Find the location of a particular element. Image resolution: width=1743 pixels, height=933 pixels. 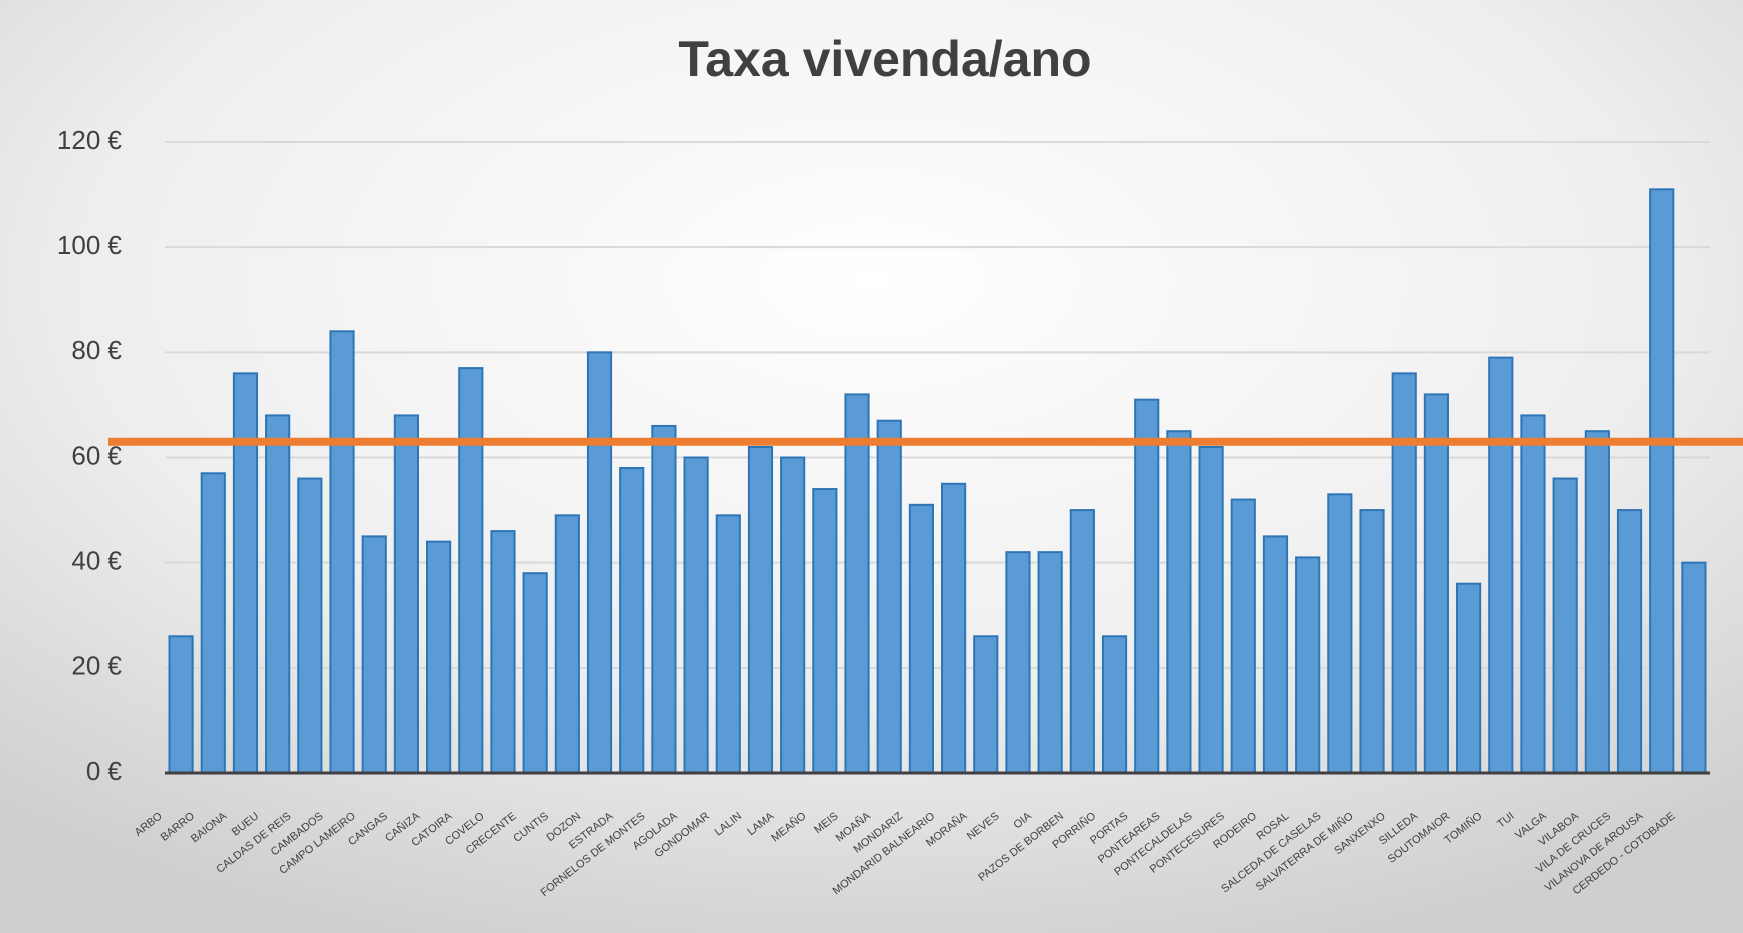

y-tick-label: 40 € is located at coordinates (96, 561).